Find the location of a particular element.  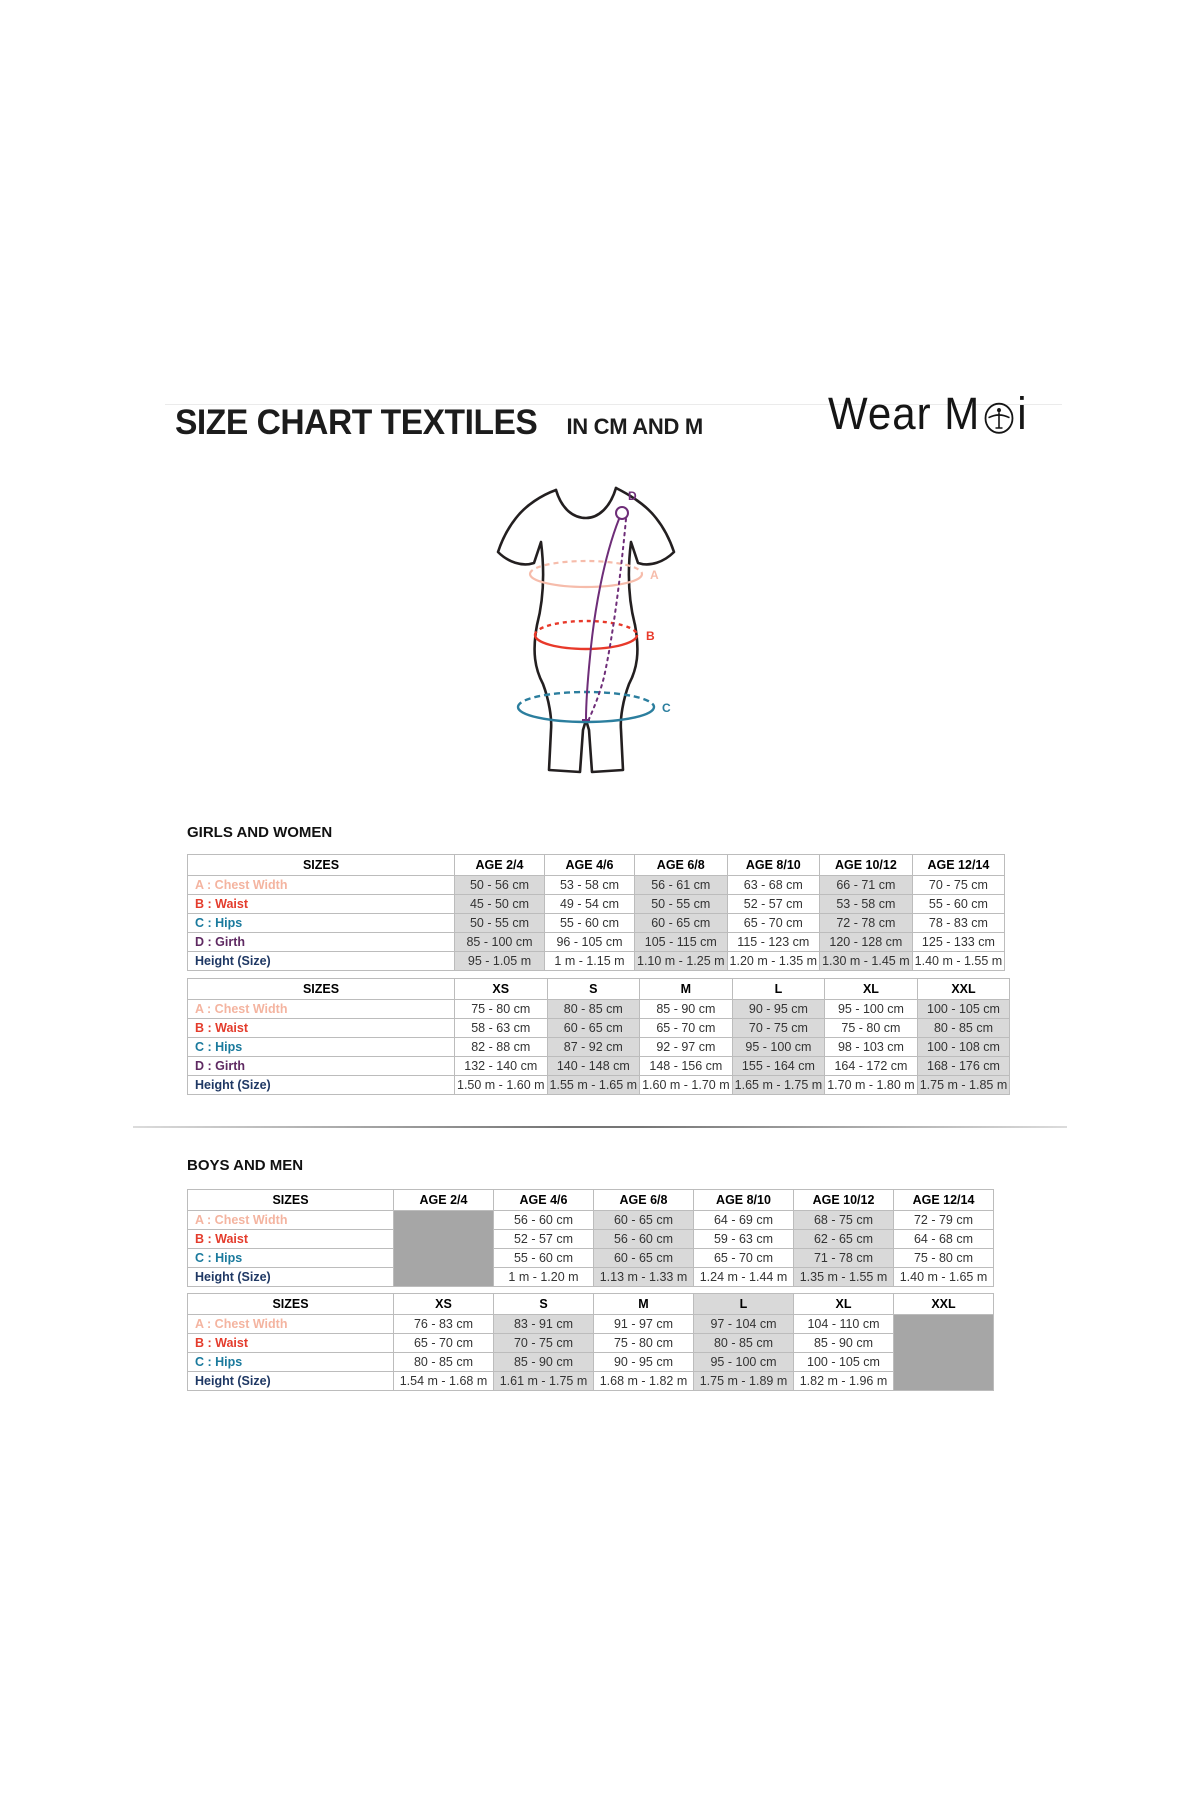

size-value-cell: 66 - 71 cm is located at coordinates (866, 885).